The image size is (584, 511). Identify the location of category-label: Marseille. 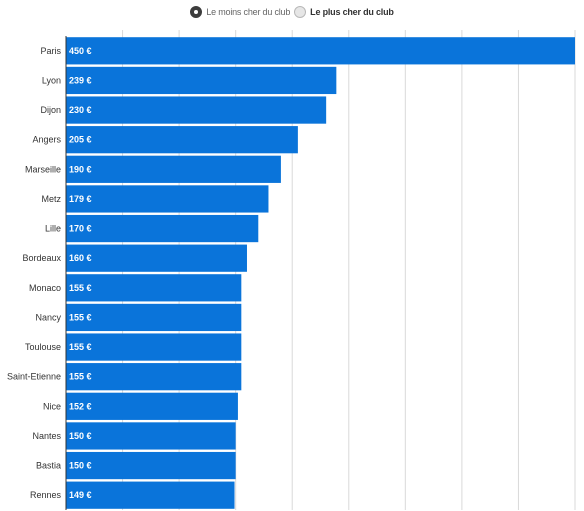
(43, 169).